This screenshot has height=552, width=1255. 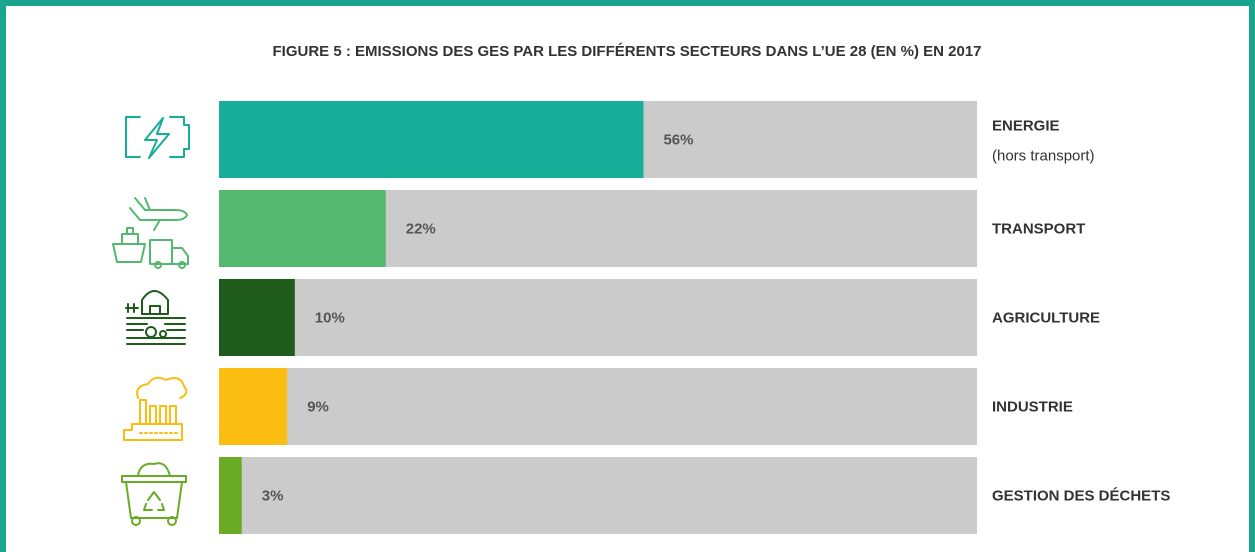 I want to click on category-label: INDUSTRIE, so click(x=1032, y=406).